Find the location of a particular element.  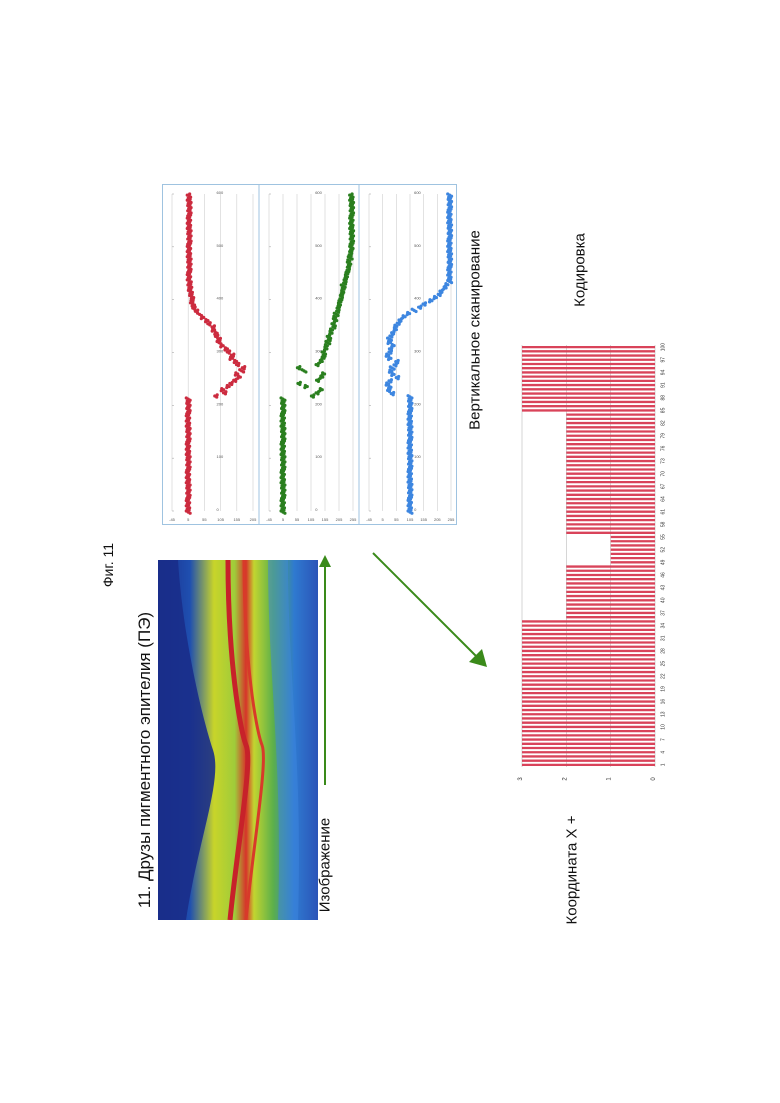

encoding-x-tick: 49 is located at coordinates (664, 562).